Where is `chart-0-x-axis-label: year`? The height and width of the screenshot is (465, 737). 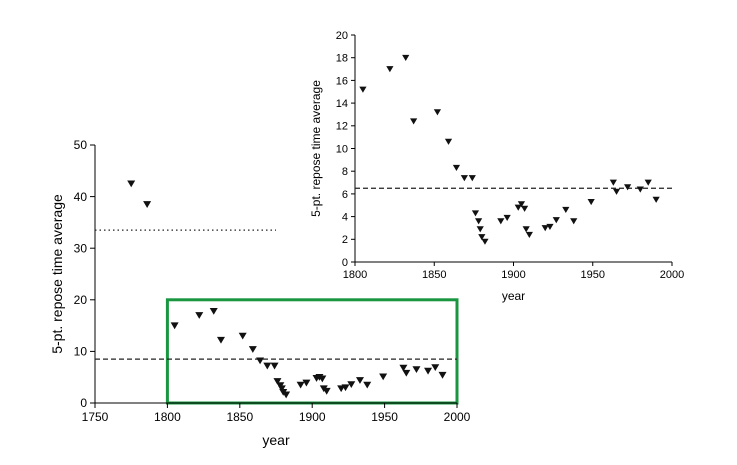
chart-0-x-axis-label: year is located at coordinates (276, 440).